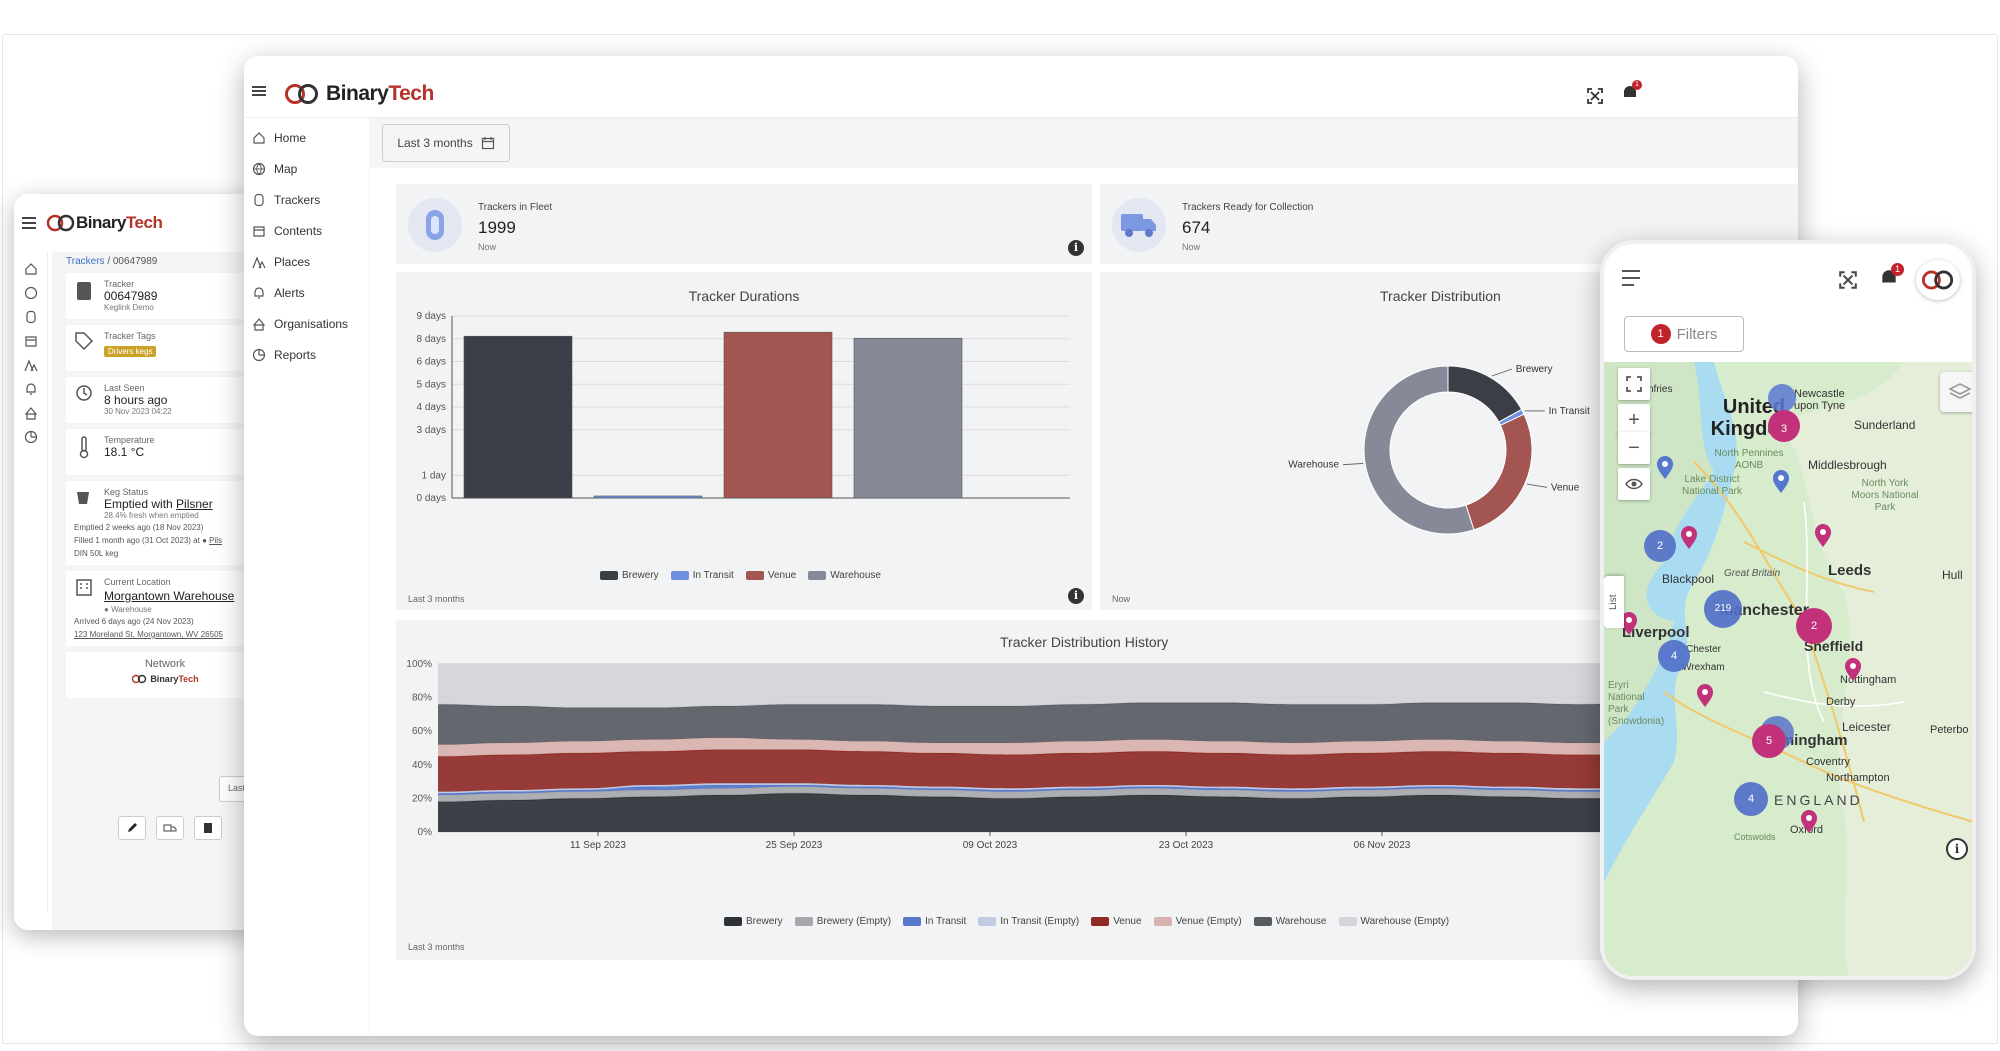 The image size is (2000, 1051). I want to click on nav-reports: Reports, so click(306, 354).